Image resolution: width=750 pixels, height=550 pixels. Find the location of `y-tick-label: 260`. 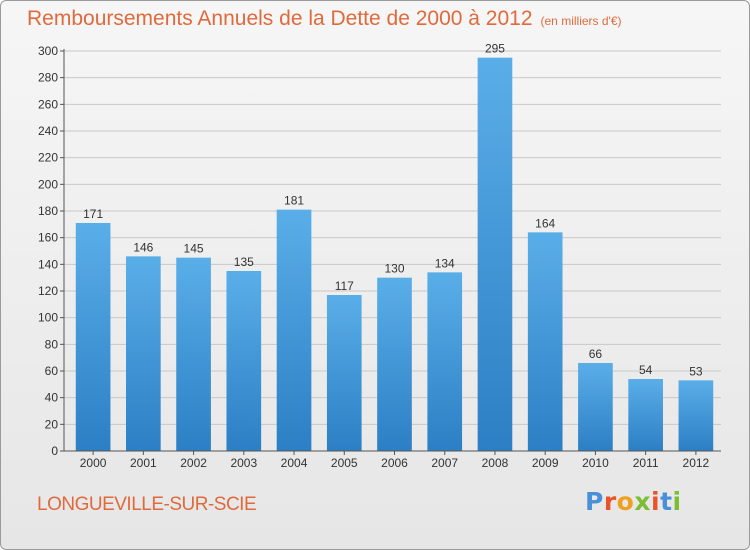

y-tick-label: 260 is located at coordinates (48, 104).